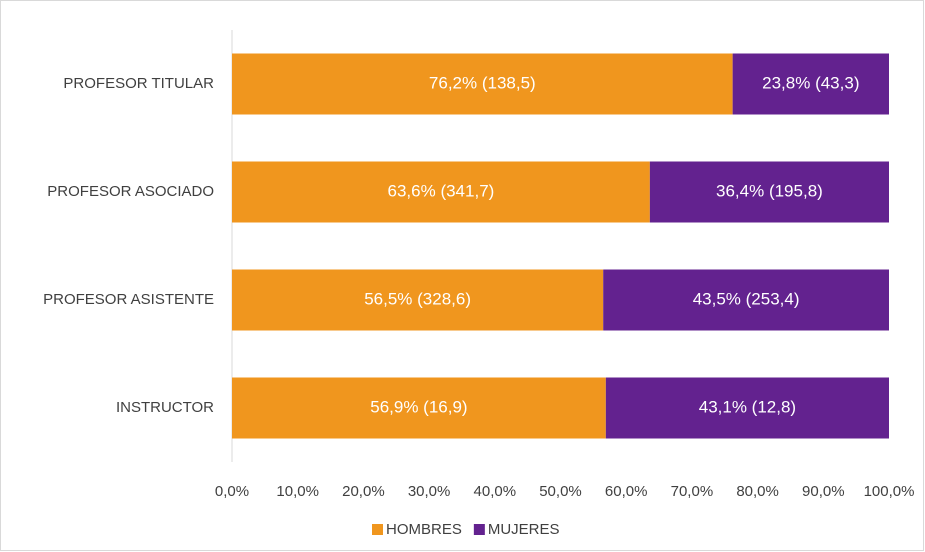 This screenshot has height=552, width=925. I want to click on x-tick-label: 100,0%, so click(889, 491).